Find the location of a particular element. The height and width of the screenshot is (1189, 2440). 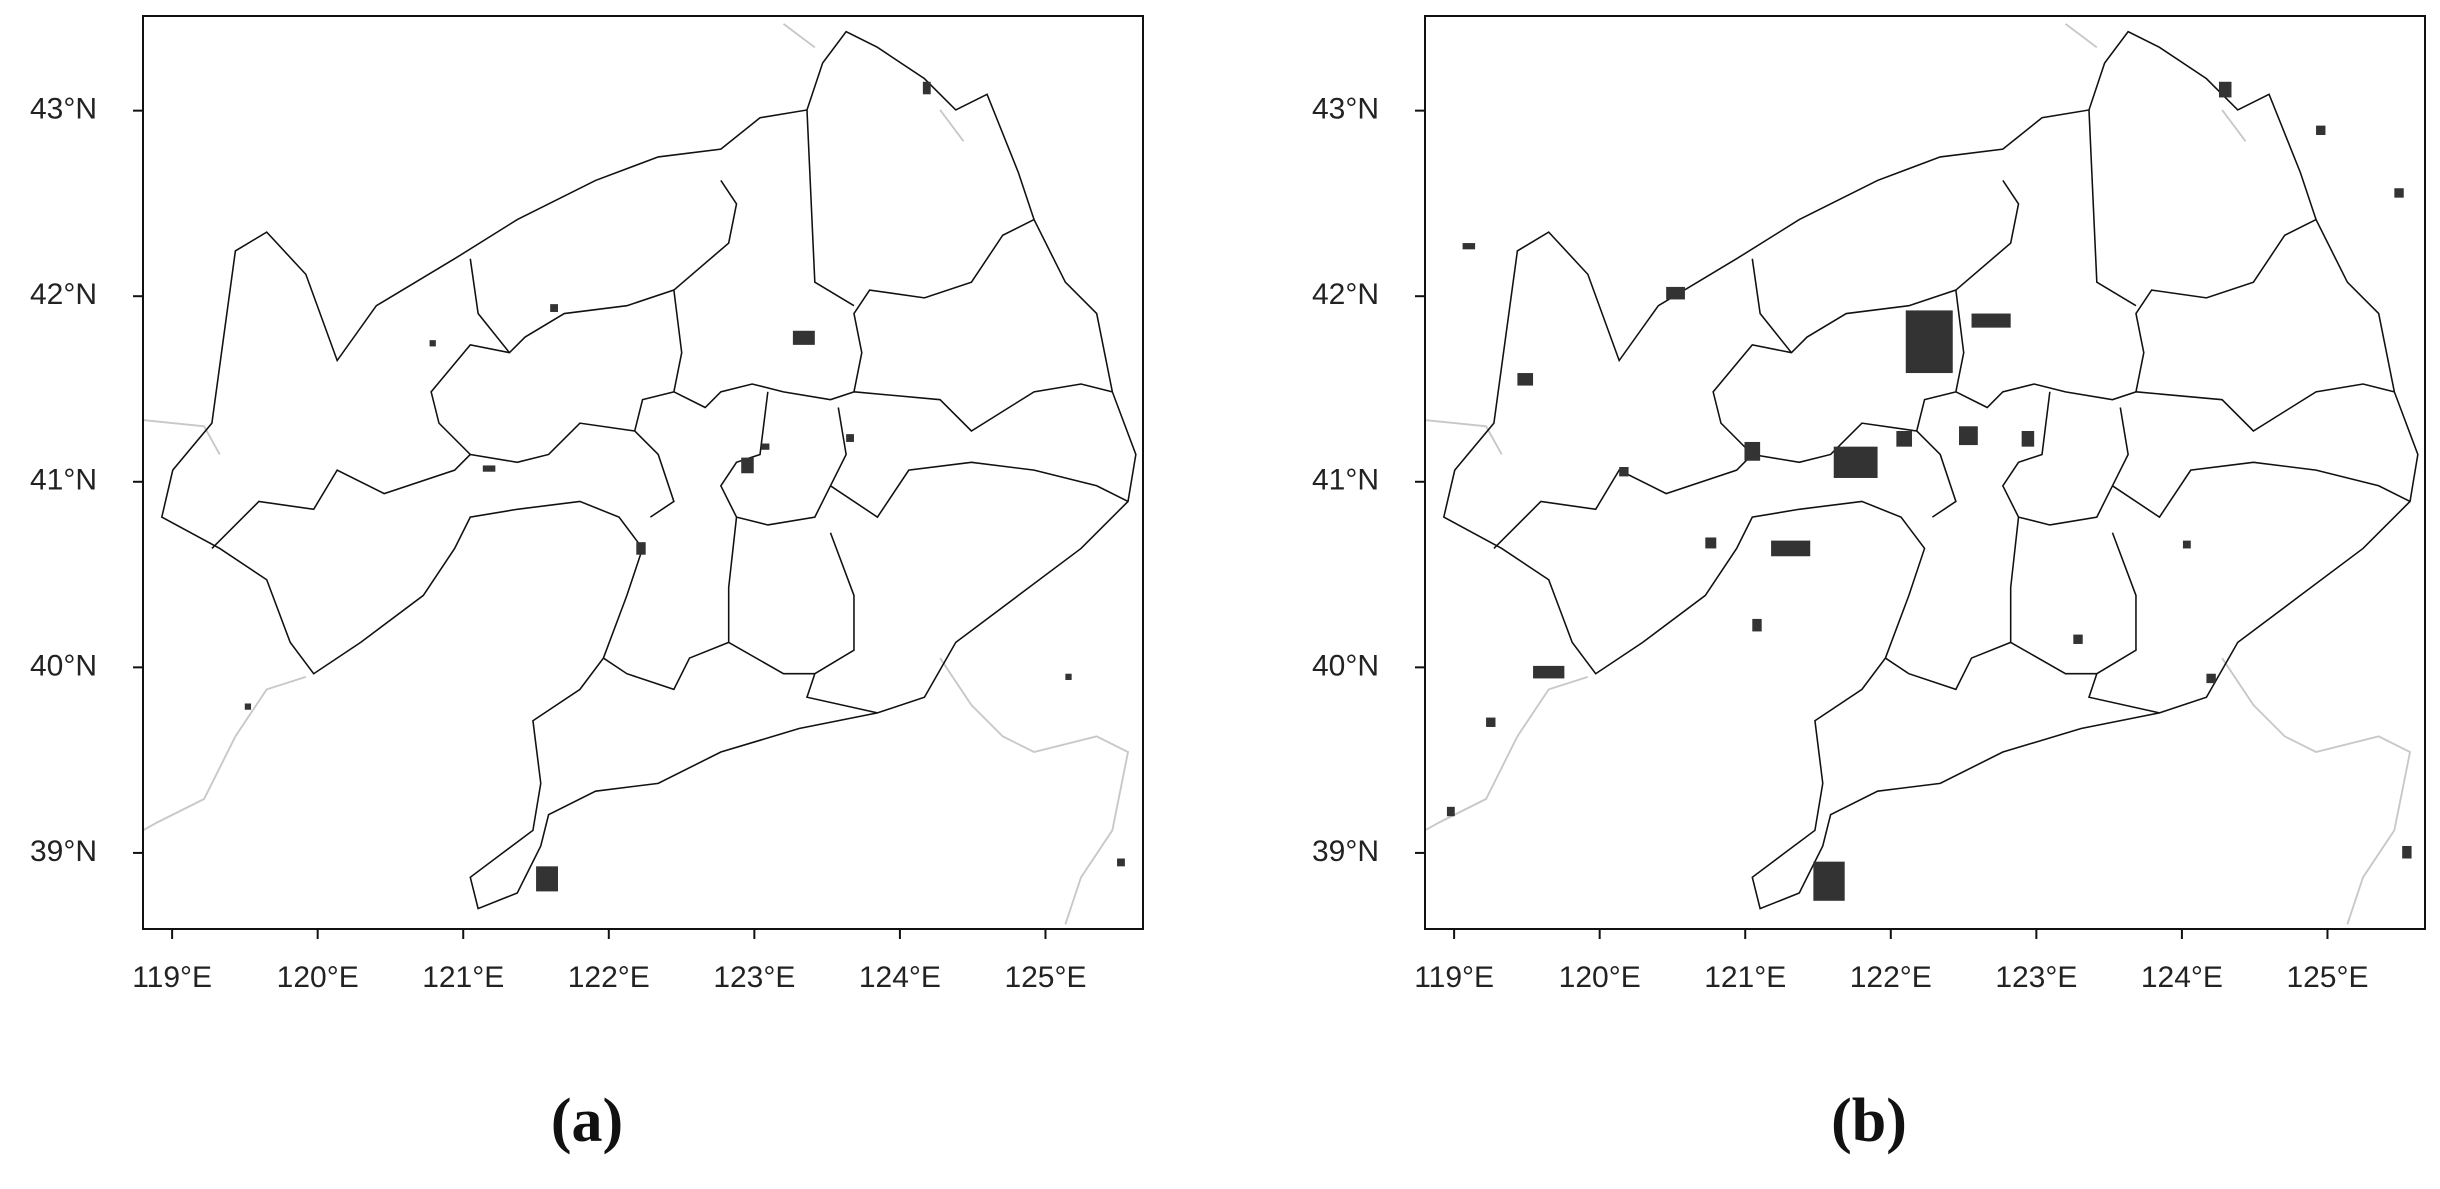

panel-label: (a) is located at coordinates (587, 1121).